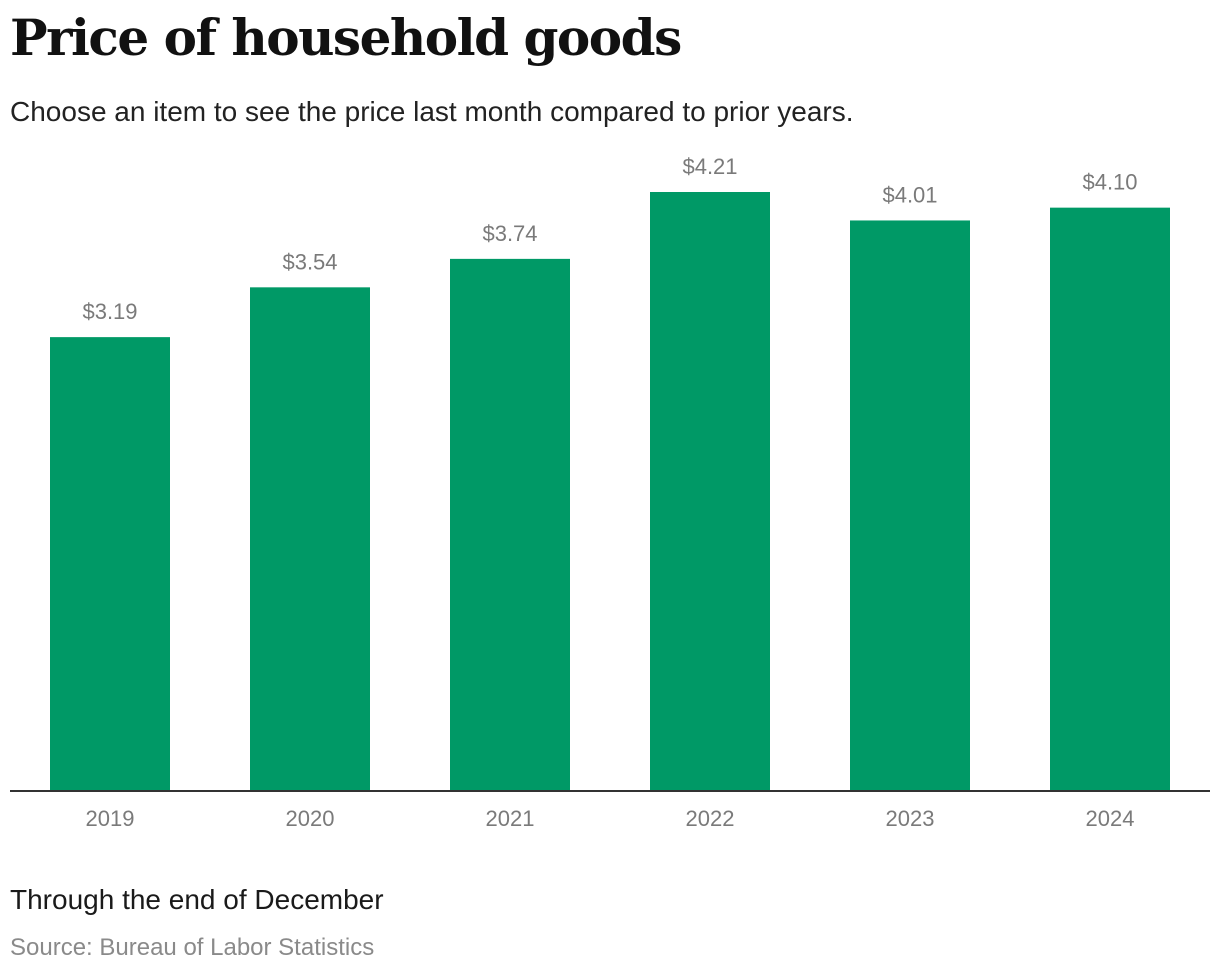 The height and width of the screenshot is (976, 1220). I want to click on data-label-2022: $4.21, so click(709, 166).